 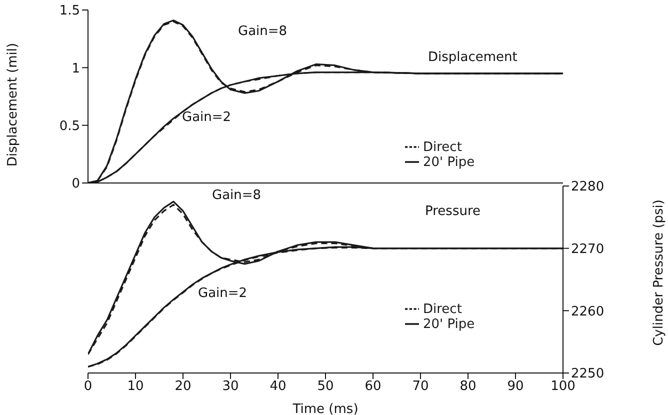 I want to click on x-tick-label: 60, so click(x=373, y=386).